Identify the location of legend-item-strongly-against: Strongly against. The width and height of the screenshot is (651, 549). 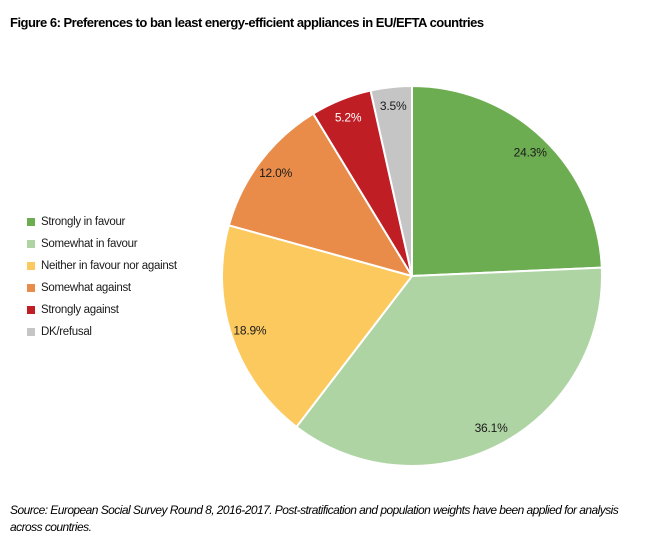
(102, 310).